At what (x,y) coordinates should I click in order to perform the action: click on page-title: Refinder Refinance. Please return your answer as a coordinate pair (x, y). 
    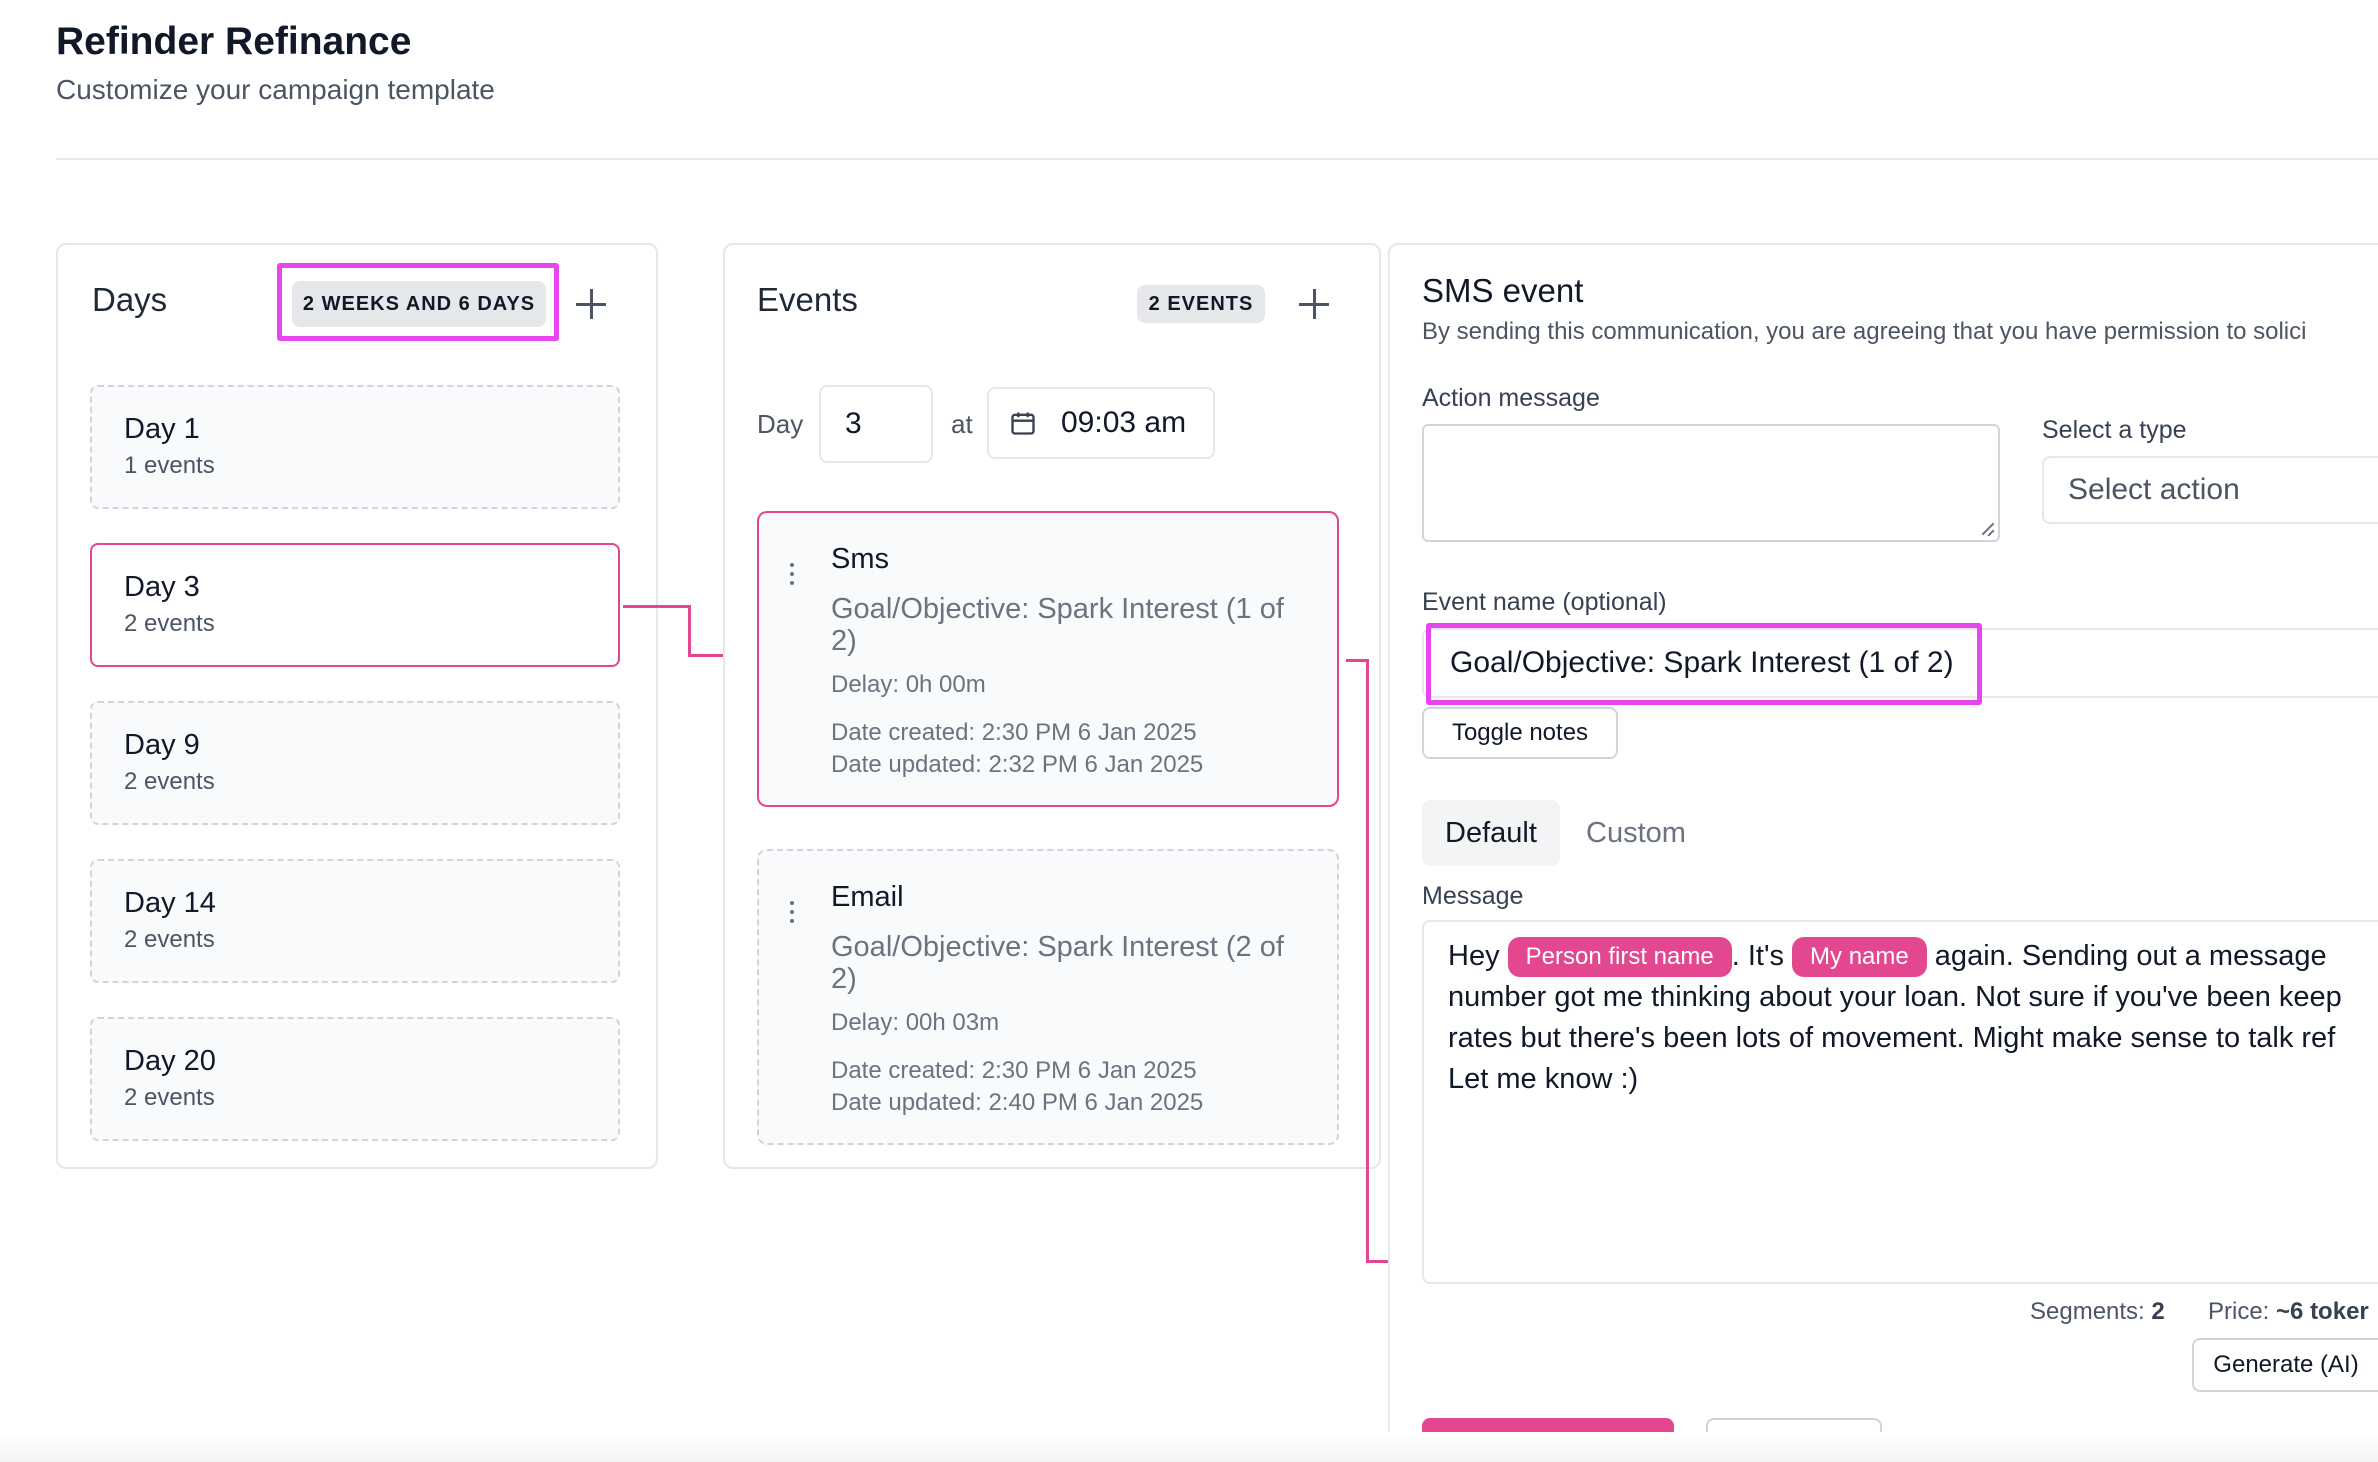
    Looking at the image, I should click on (234, 41).